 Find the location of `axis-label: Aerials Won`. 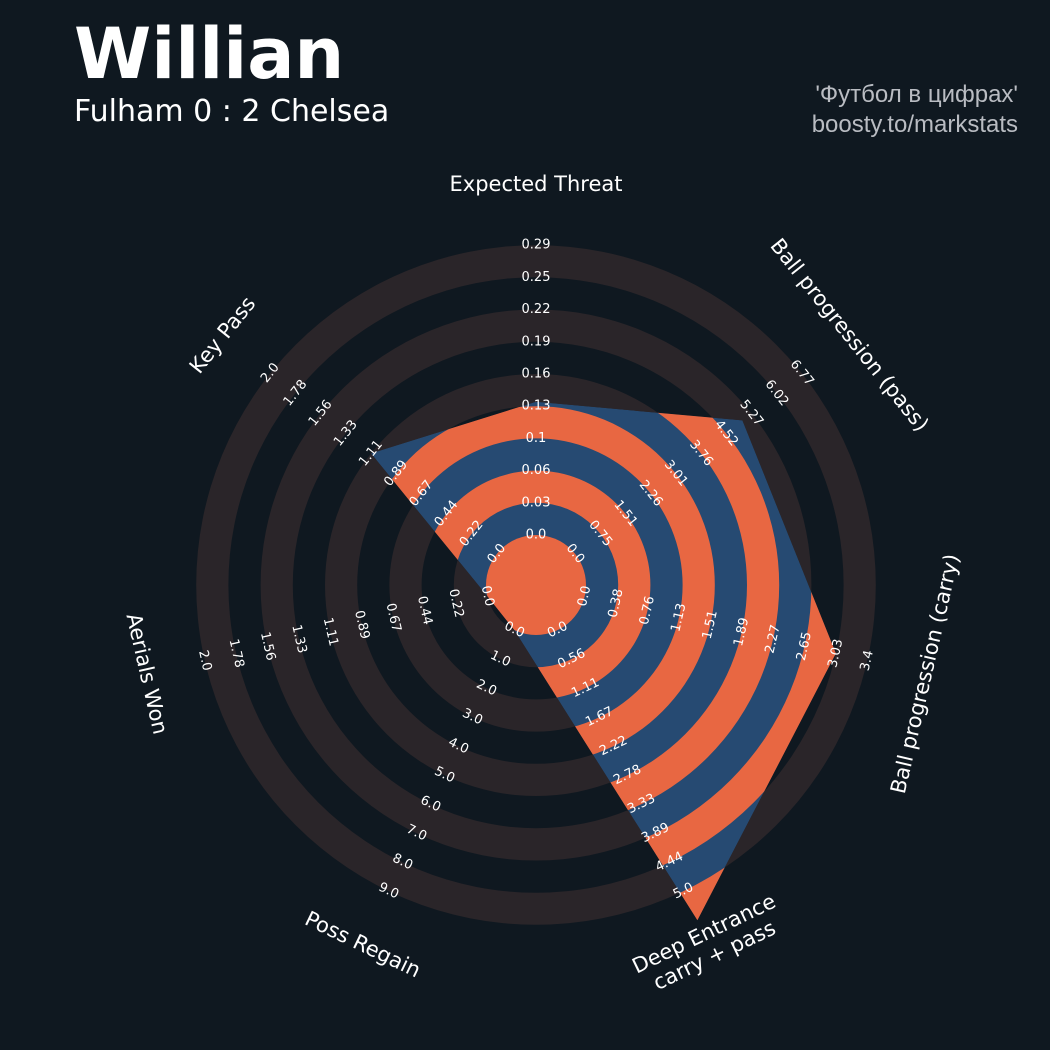

axis-label: Aerials Won is located at coordinates (147, 674).